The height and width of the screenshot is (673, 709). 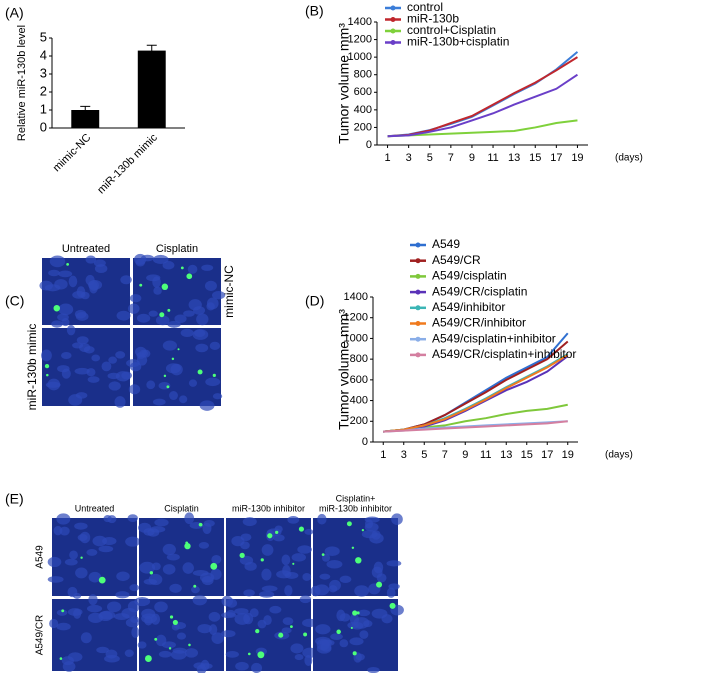 I want to click on series-line, so click(x=482, y=128).